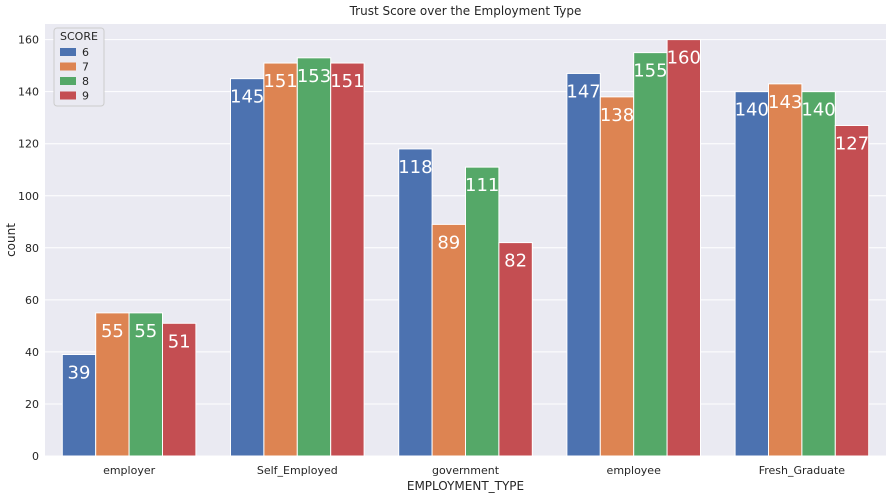 This screenshot has width=893, height=496. I want to click on y-tick-label: 120, so click(28, 144).